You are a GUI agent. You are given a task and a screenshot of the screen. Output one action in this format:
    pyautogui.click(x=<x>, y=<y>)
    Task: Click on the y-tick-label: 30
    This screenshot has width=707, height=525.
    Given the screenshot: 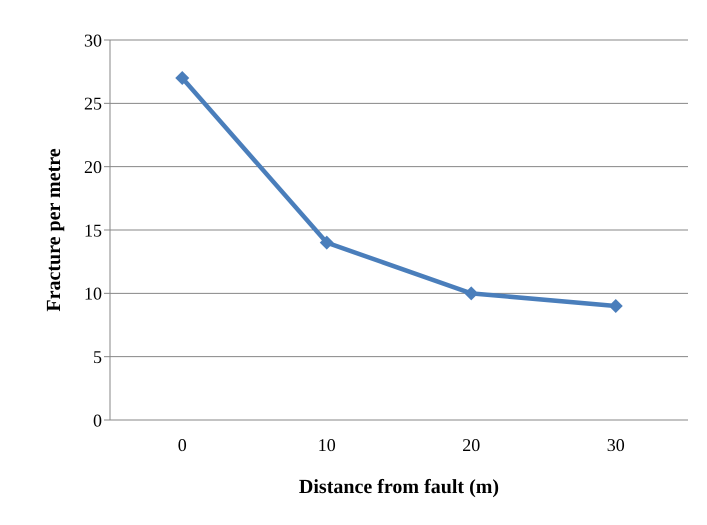 What is the action you would take?
    pyautogui.click(x=93, y=40)
    